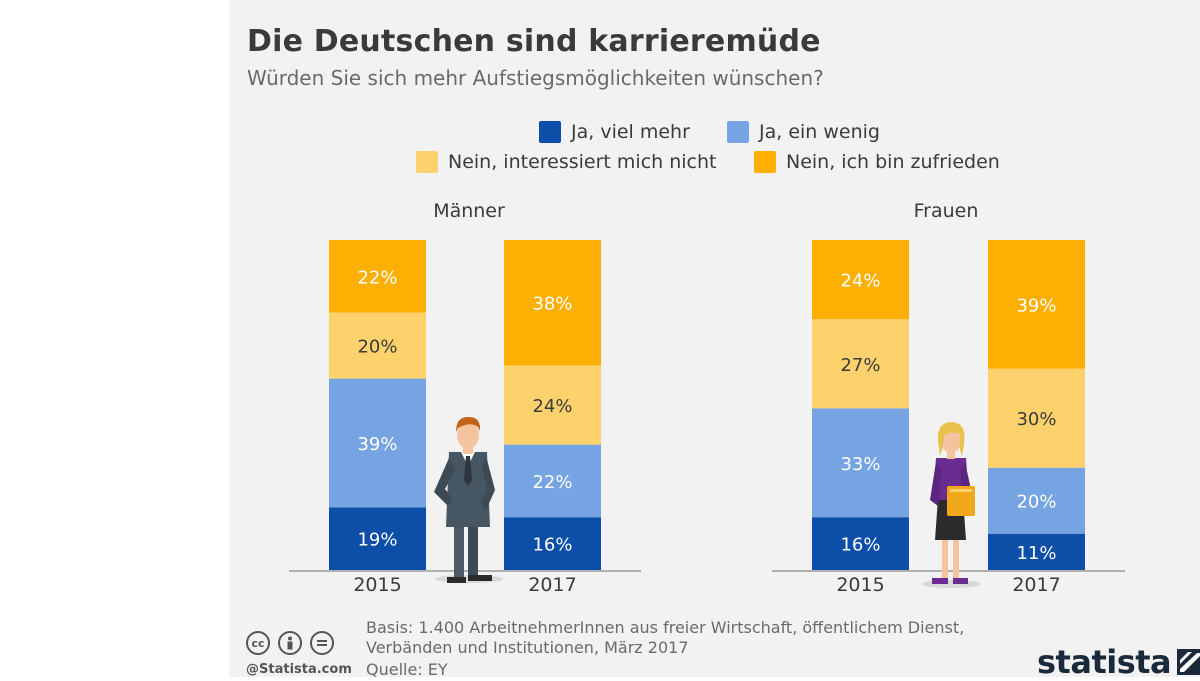 This screenshot has width=1200, height=681. I want to click on legend-swatch-ein-wenig, so click(738, 132).